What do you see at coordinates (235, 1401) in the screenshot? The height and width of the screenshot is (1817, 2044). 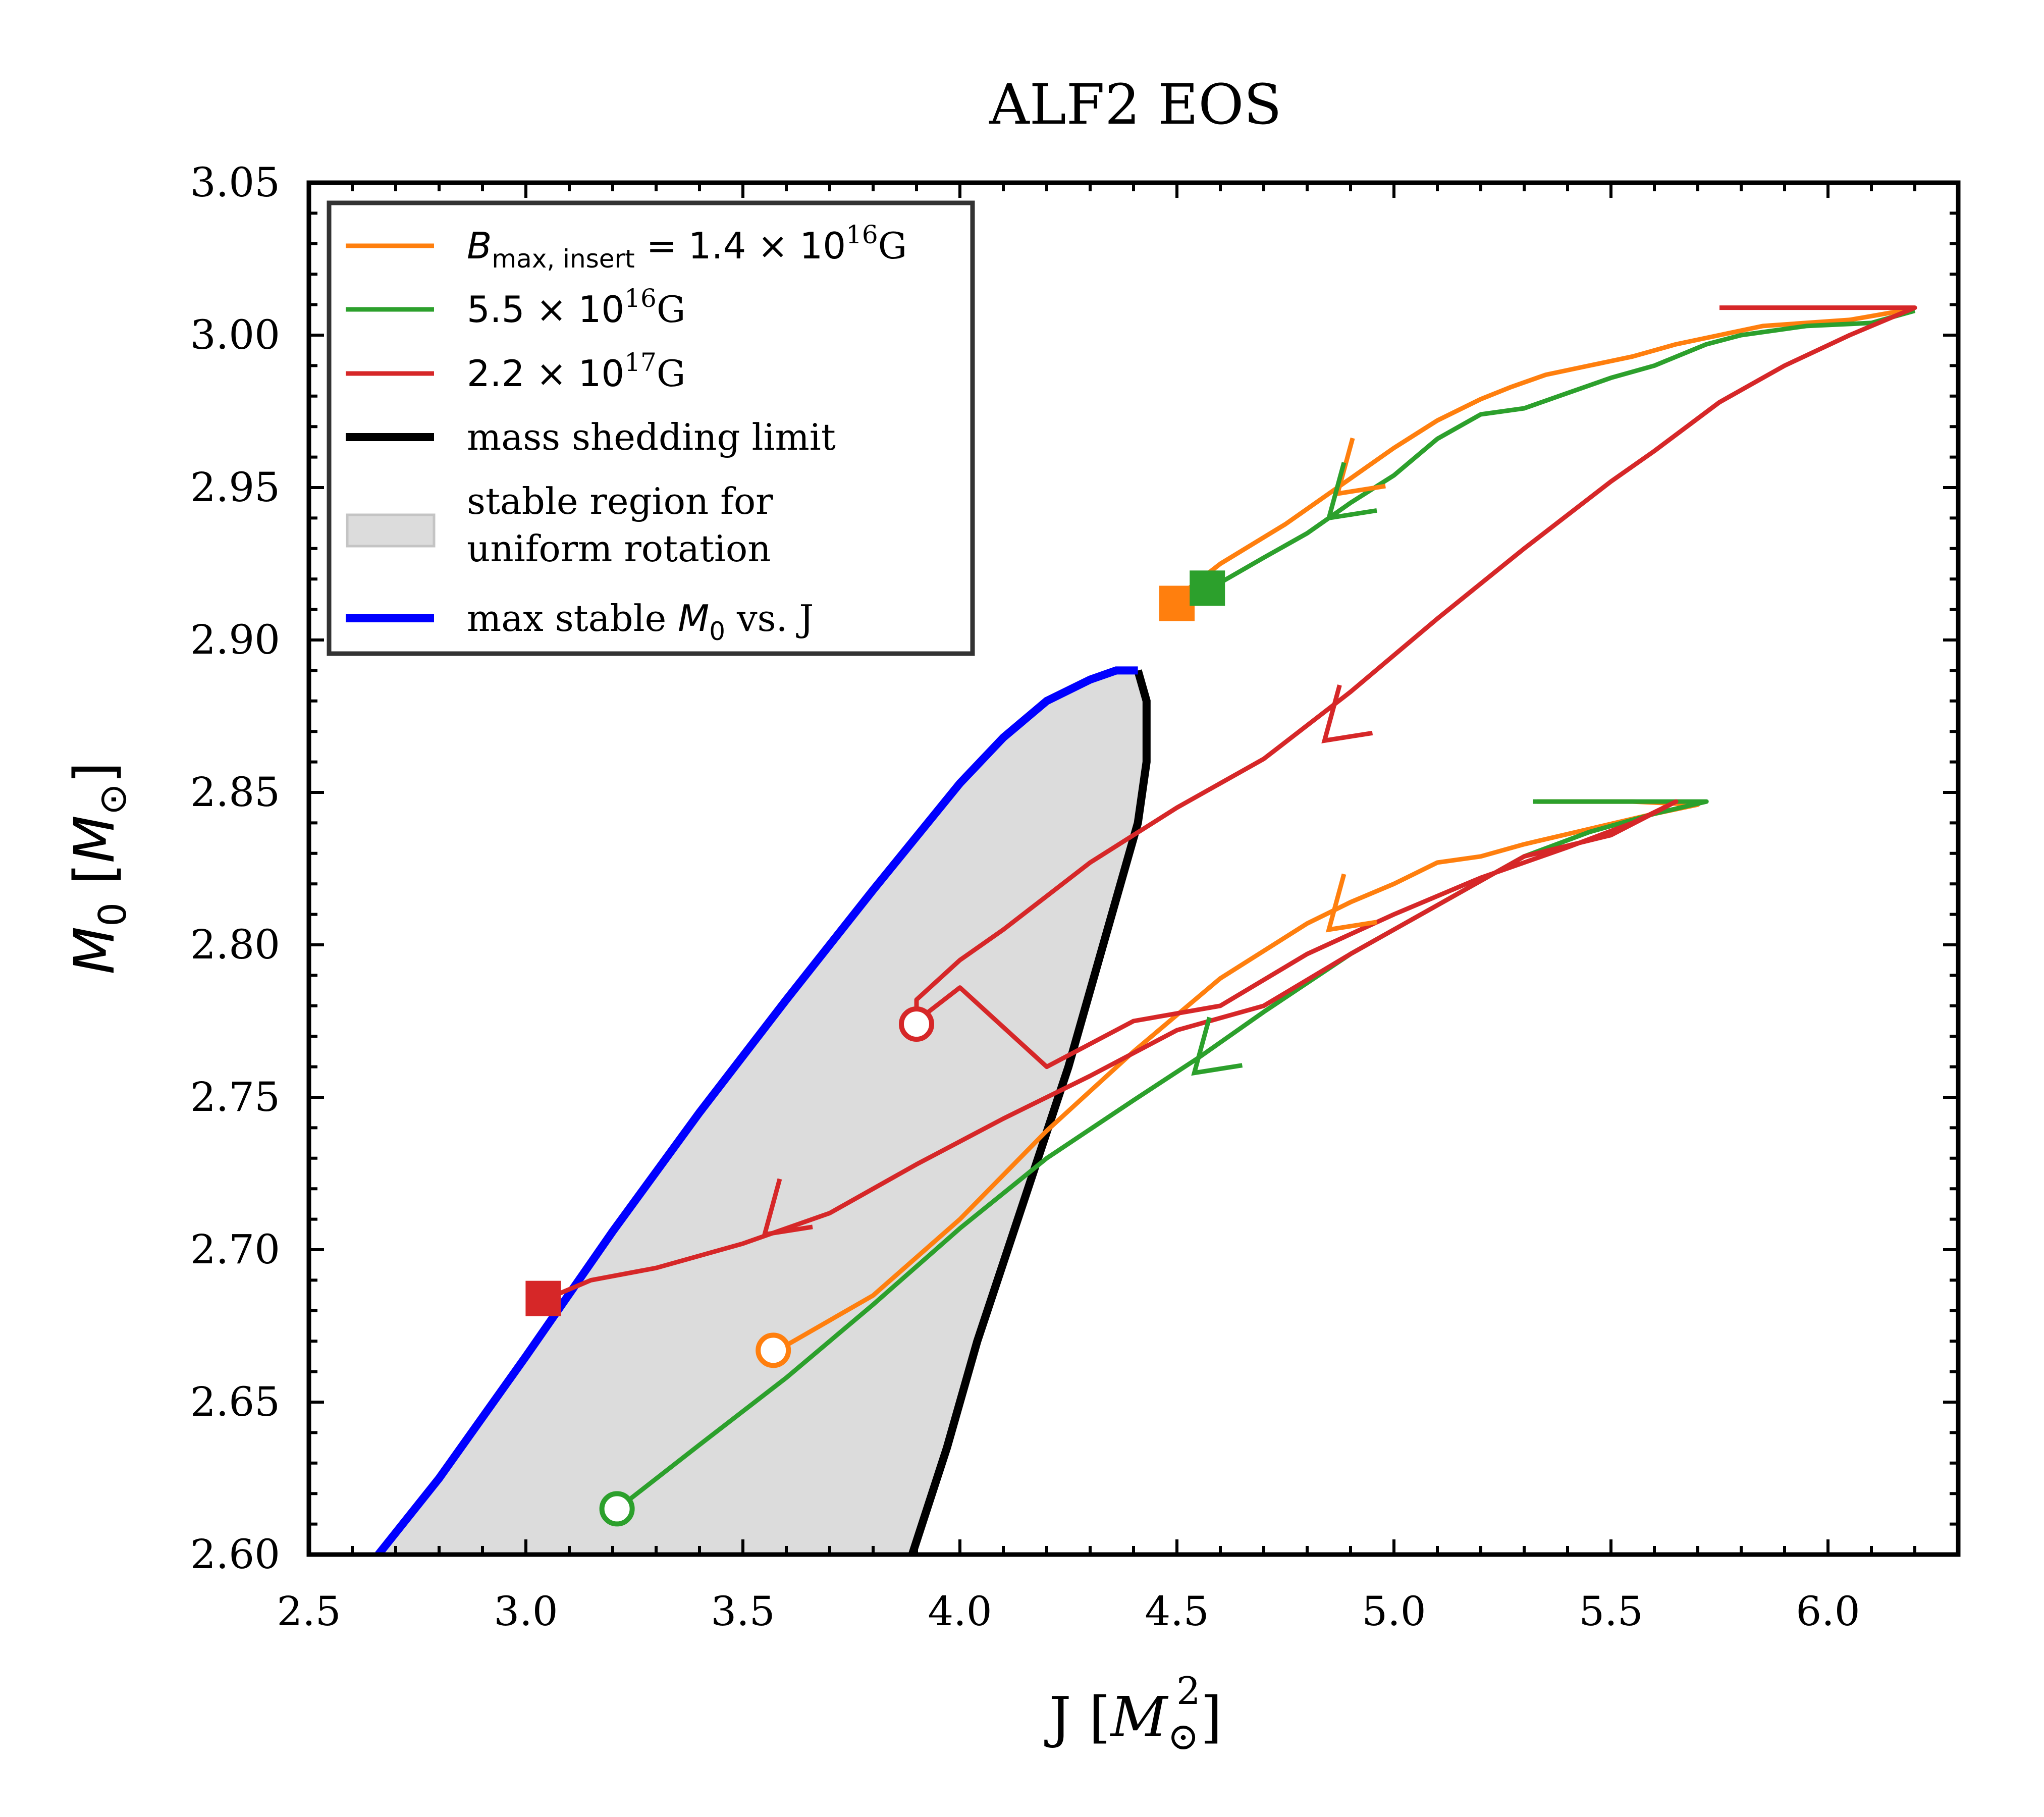 I see `y-tick-label-2: 2.65` at bounding box center [235, 1401].